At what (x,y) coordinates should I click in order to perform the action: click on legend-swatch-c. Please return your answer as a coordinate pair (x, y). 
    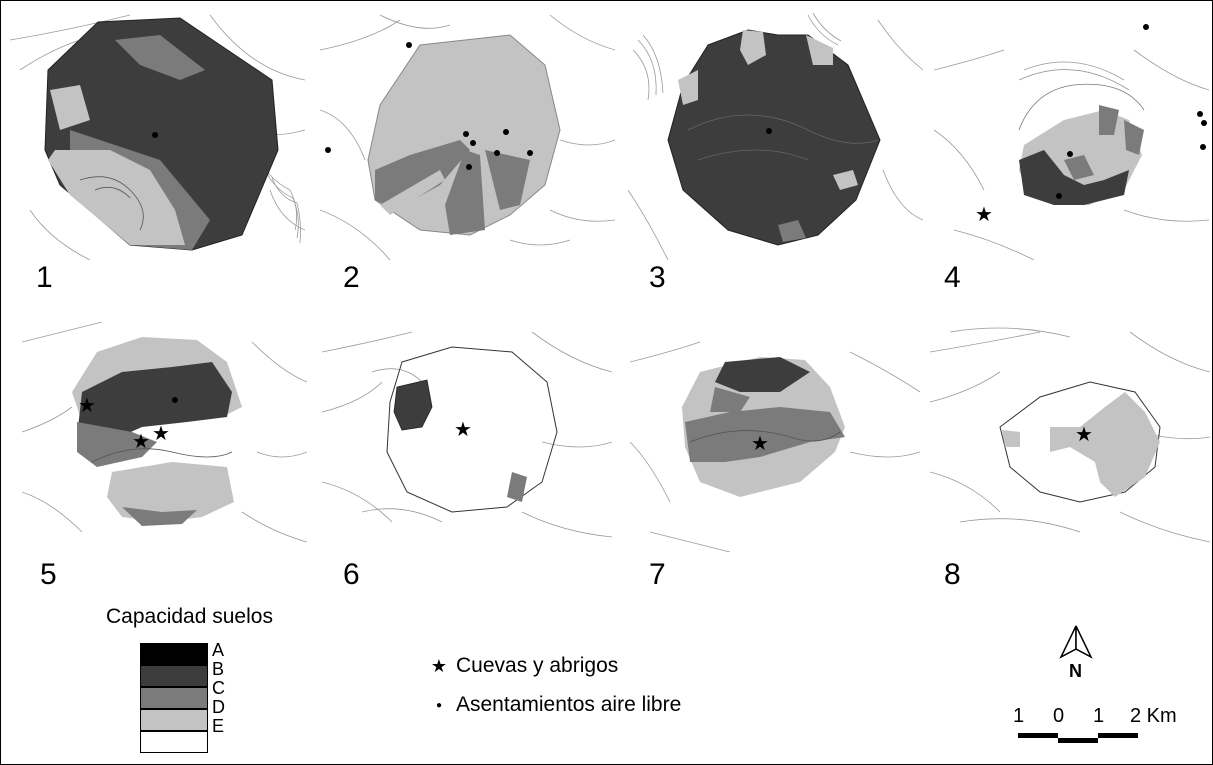
    Looking at the image, I should click on (174, 698).